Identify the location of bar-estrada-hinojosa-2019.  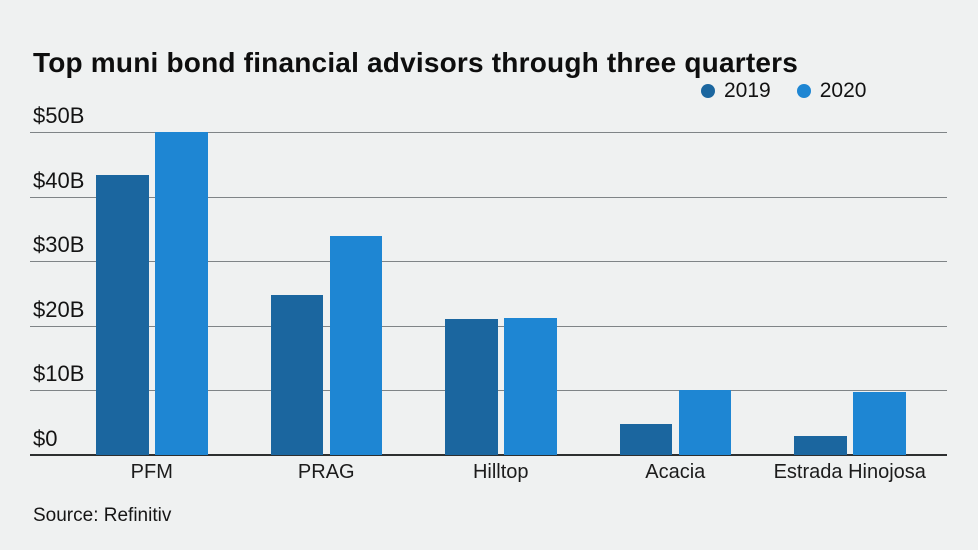
(820, 445).